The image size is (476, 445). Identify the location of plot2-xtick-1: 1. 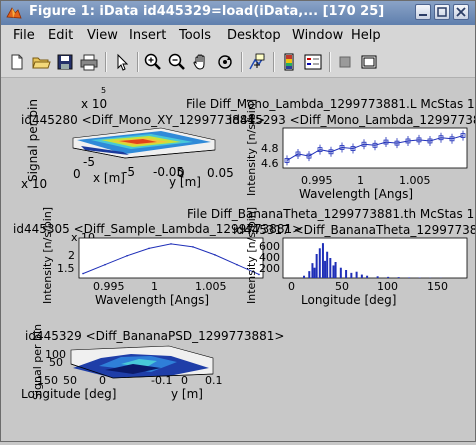
(360, 180).